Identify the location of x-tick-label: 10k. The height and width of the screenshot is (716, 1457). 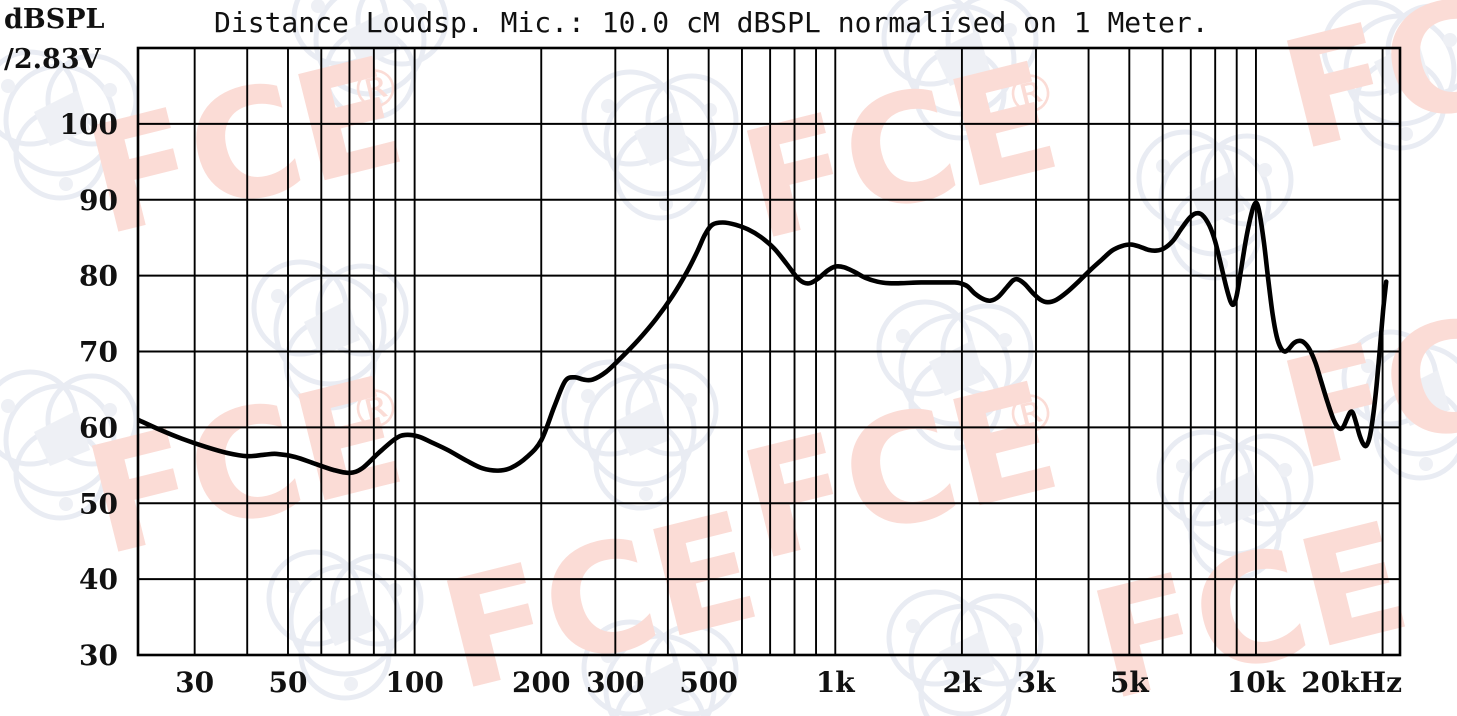
(1256, 682).